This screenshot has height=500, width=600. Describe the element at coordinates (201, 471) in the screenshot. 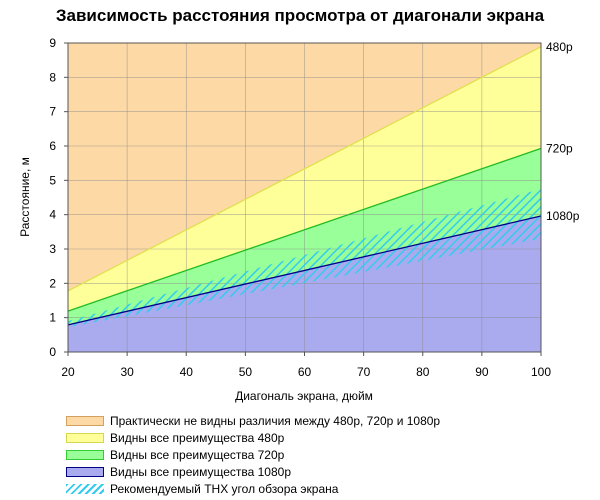

I see `legend-label: Видны все преимущества 1080p` at that location.